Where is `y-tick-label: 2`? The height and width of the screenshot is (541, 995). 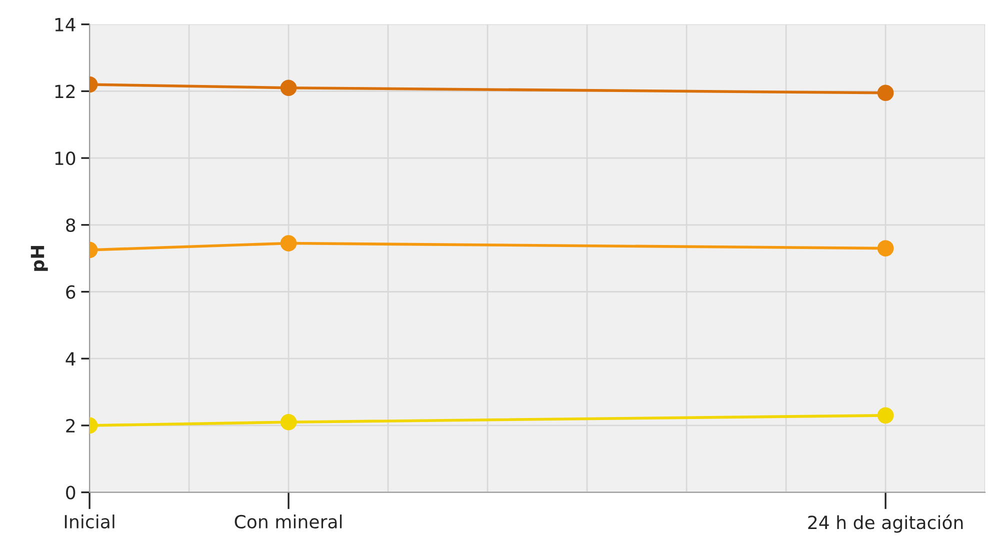
y-tick-label: 2 is located at coordinates (70, 425).